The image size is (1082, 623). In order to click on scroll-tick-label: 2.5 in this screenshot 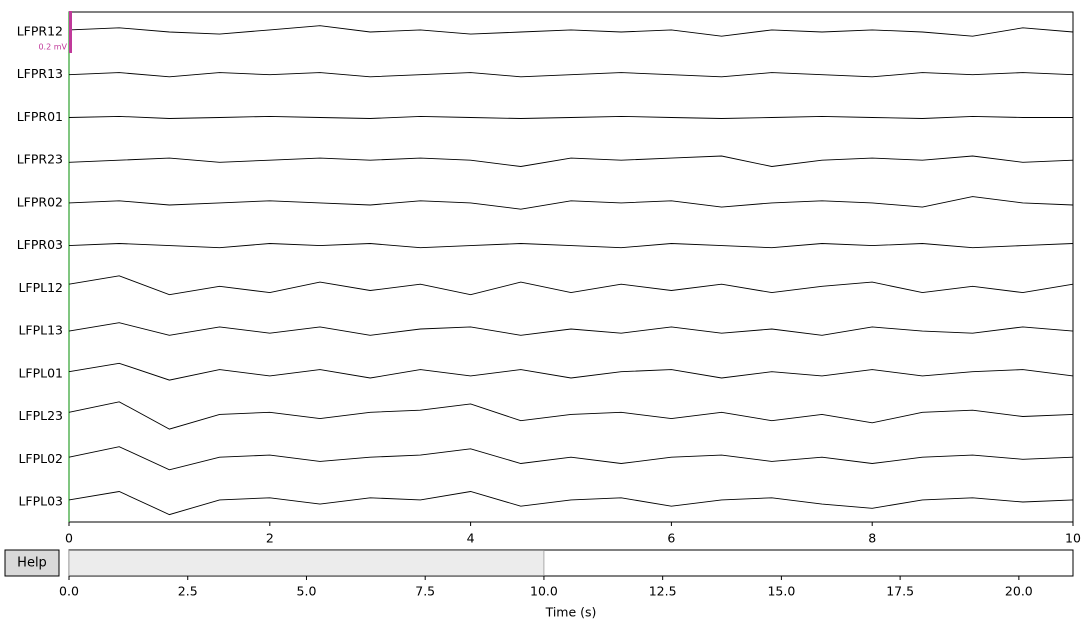, I will do `click(188, 591)`.